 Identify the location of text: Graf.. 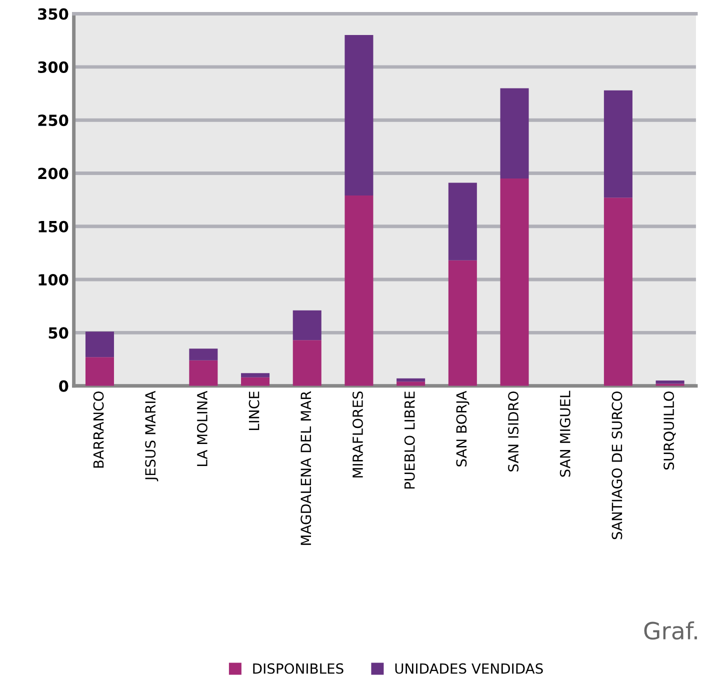
(670, 630).